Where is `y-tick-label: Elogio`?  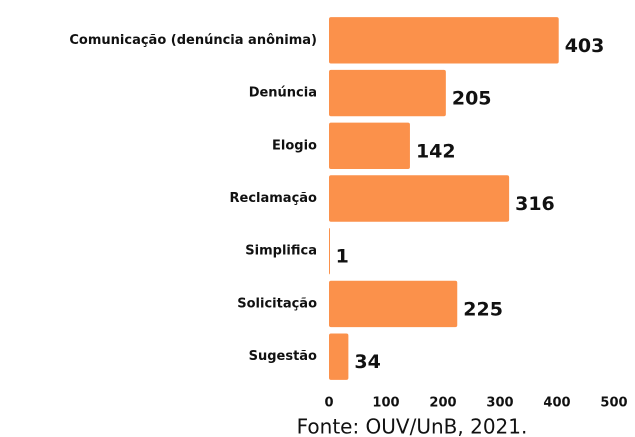
y-tick-label: Elogio is located at coordinates (294, 145).